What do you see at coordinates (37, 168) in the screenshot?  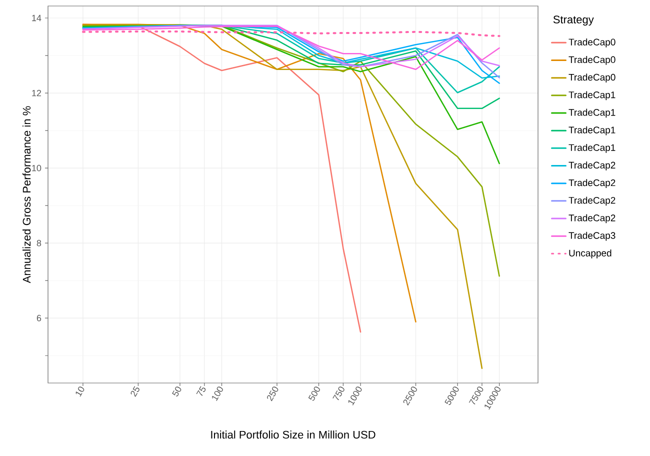 I see `y-tick-label: 10` at bounding box center [37, 168].